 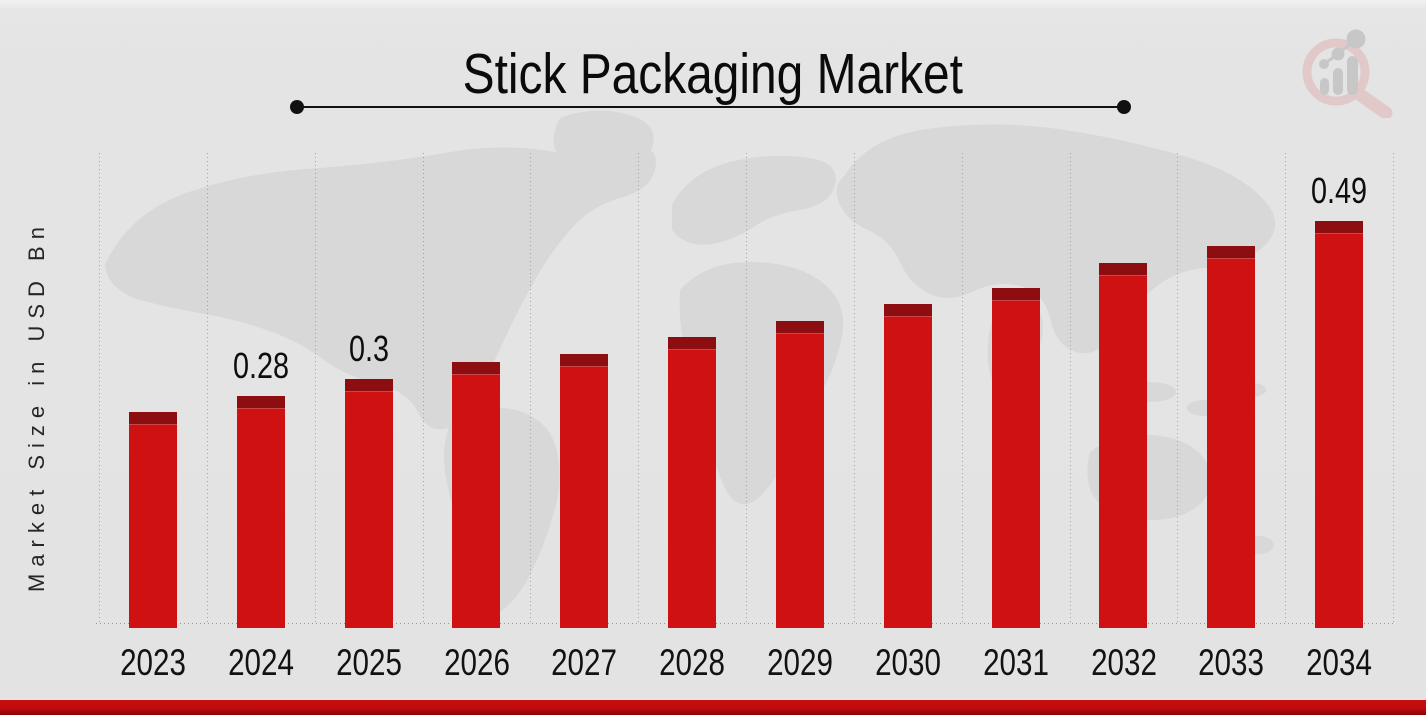 What do you see at coordinates (153, 662) in the screenshot?
I see `x-tick-label-2023: 2023` at bounding box center [153, 662].